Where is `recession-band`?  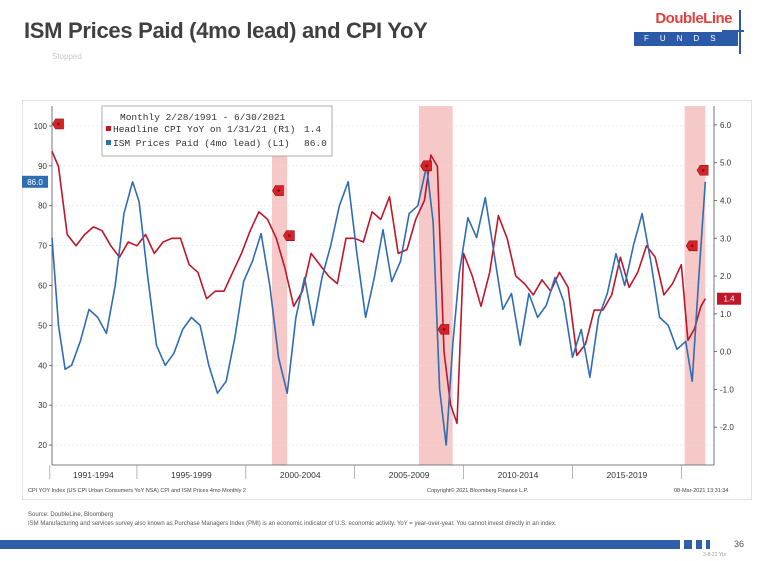 recession-band is located at coordinates (695, 285).